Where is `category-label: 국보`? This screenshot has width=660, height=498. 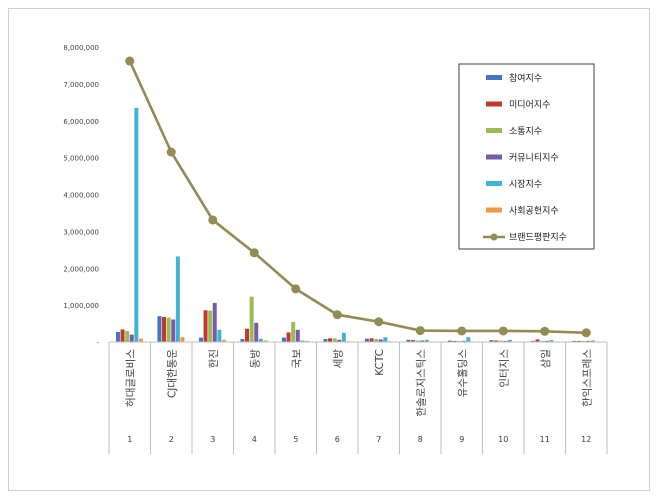
category-label: 국보 is located at coordinates (297, 359).